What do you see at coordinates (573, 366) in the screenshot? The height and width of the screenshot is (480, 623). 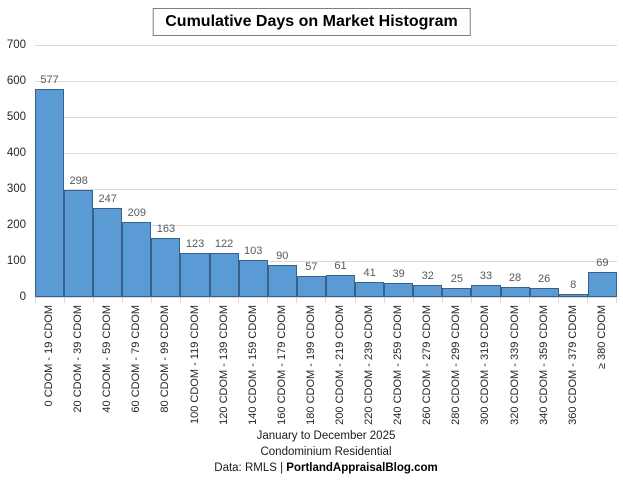 I see `x-tick-label: 360 CDOM - 379 CDOM` at bounding box center [573, 366].